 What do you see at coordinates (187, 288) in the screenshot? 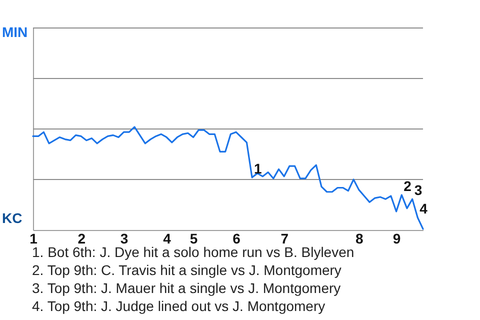
I see `text: 3. Top 9th: J. Mauer hit a single vs J. Montgomery` at bounding box center [187, 288].